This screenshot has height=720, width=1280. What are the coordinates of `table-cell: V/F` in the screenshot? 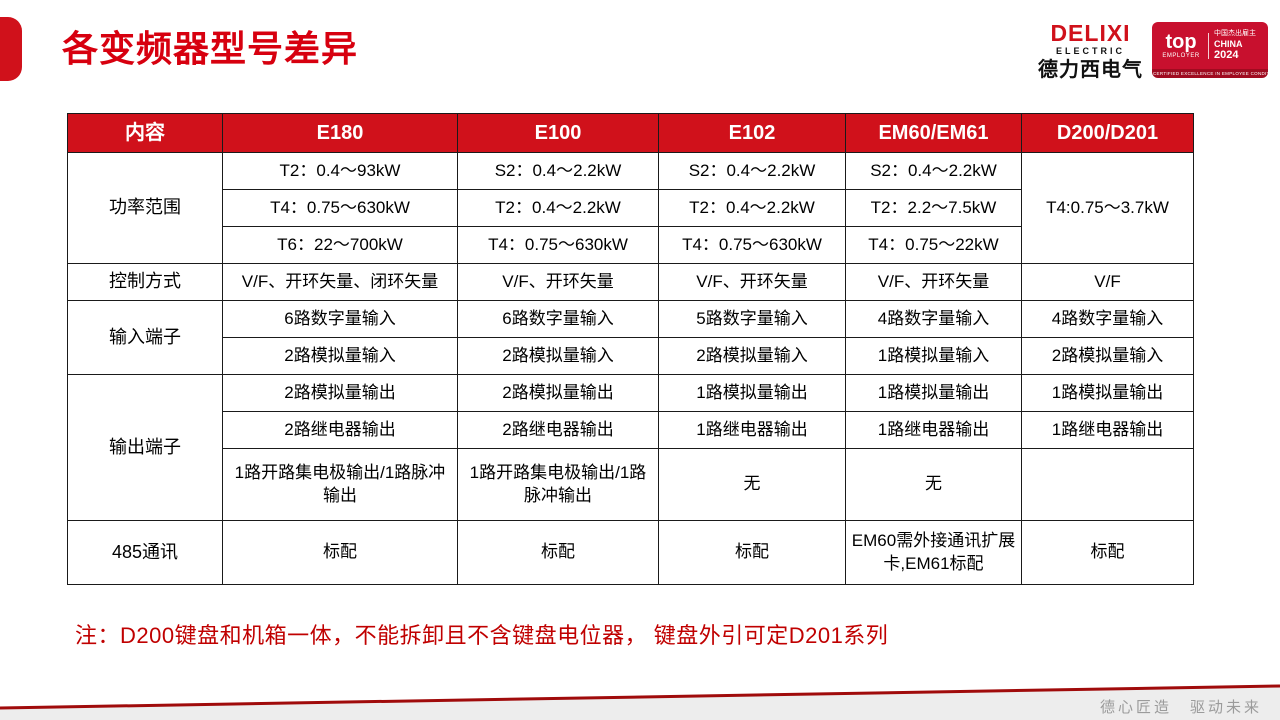 It's located at (1107, 282).